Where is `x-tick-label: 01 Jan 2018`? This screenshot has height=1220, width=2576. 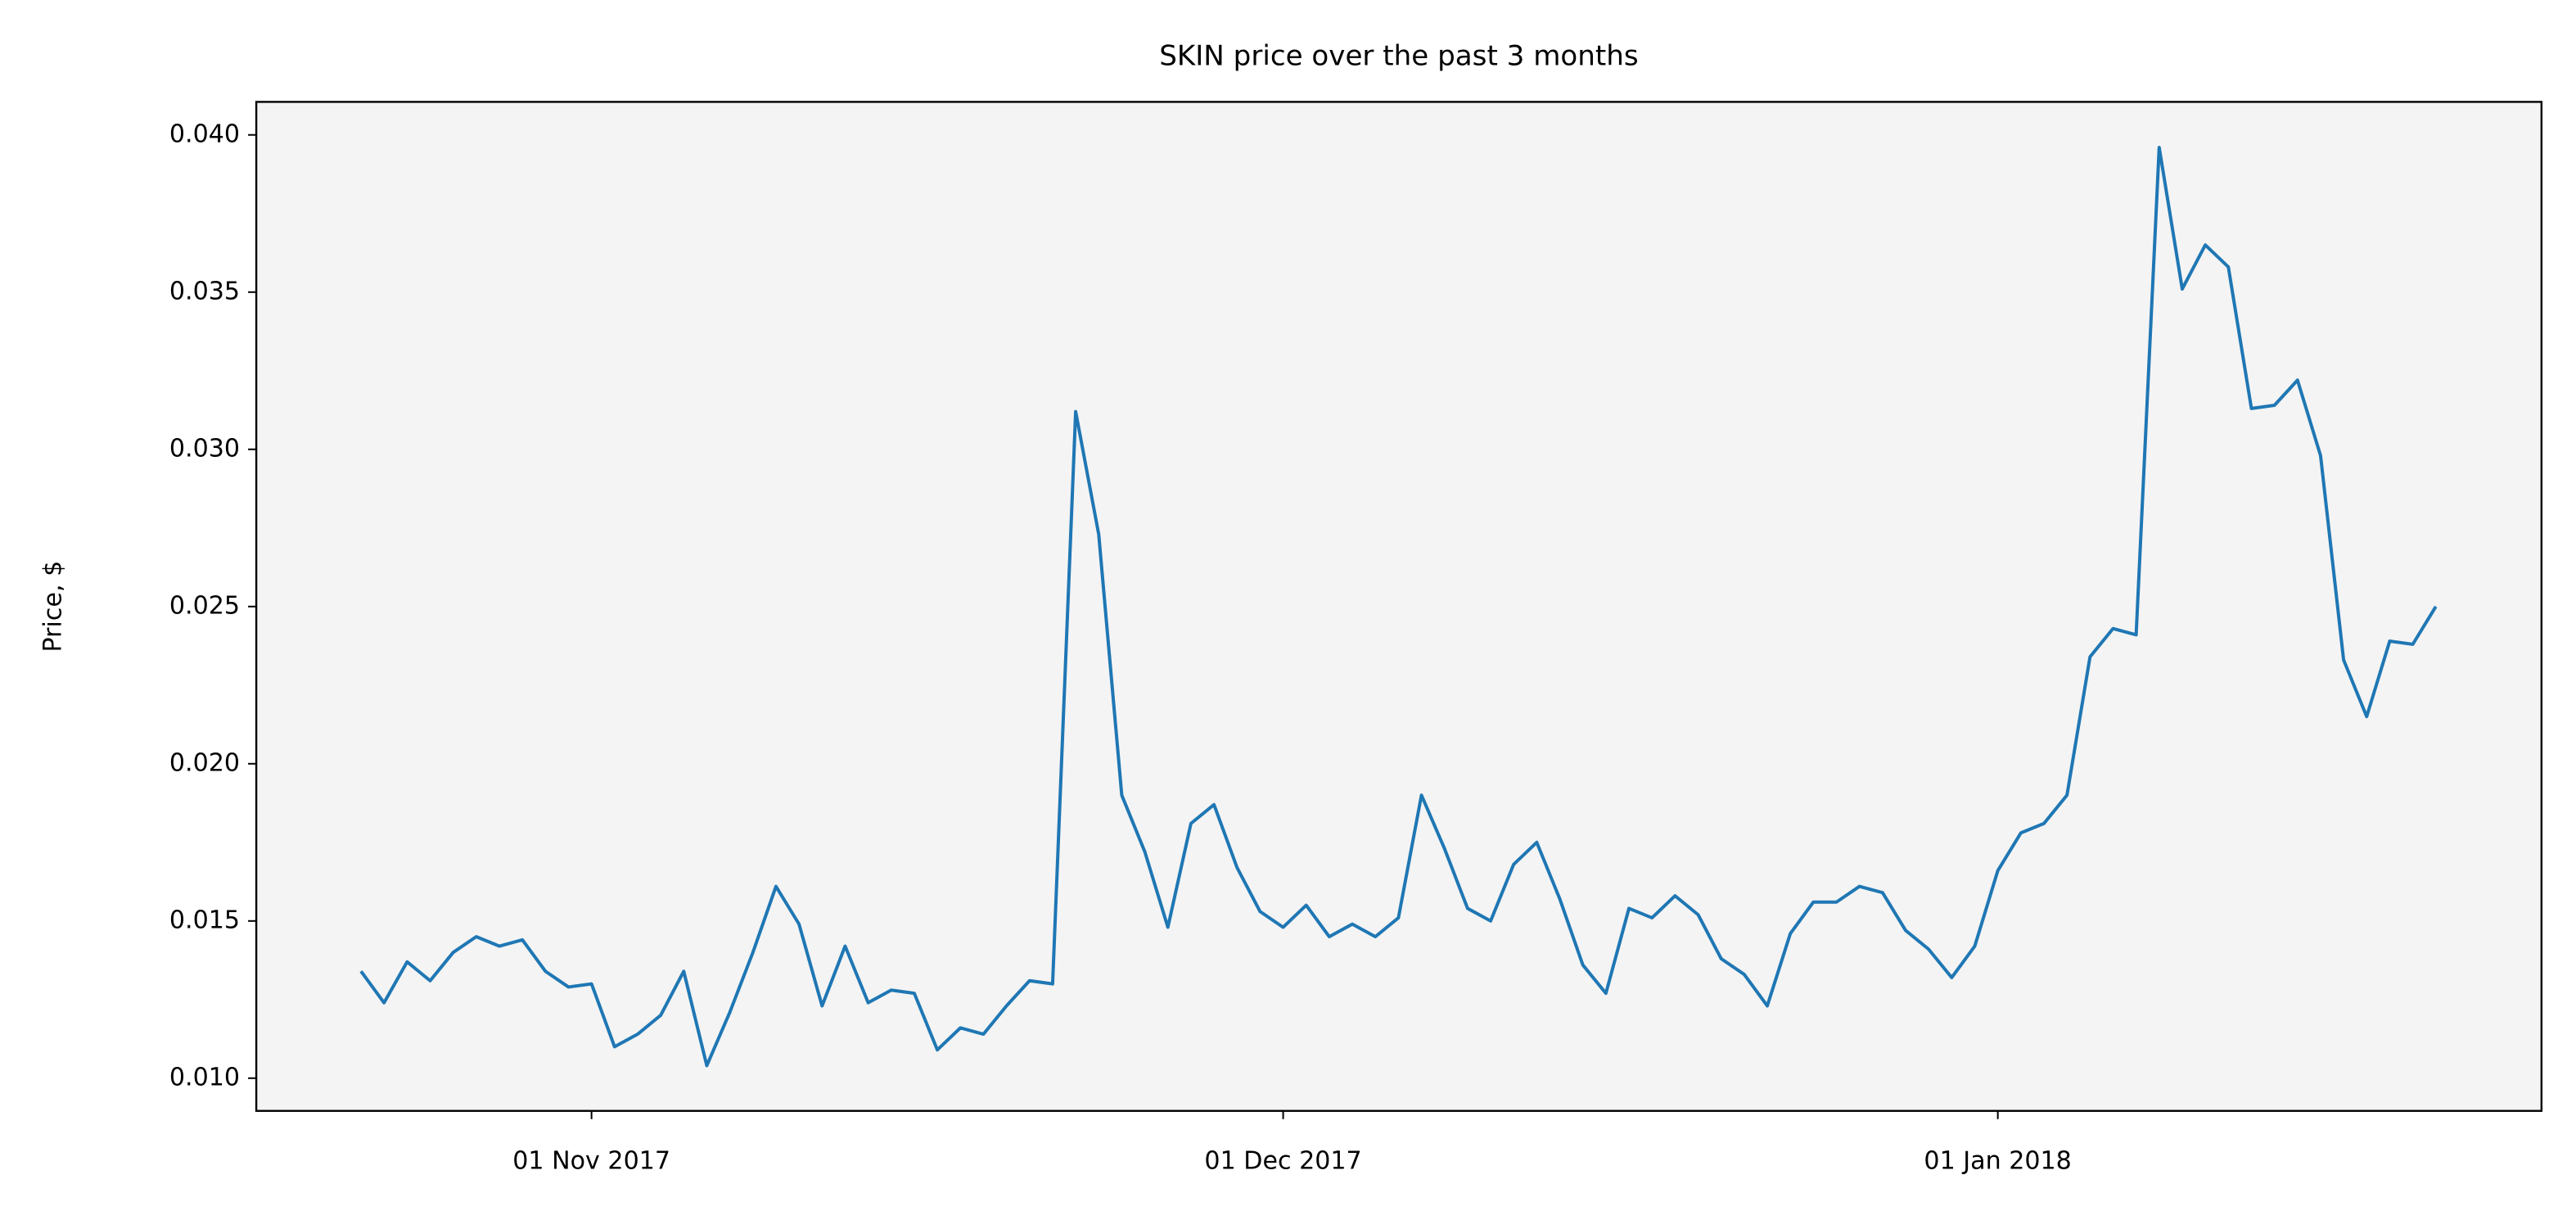
x-tick-label: 01 Jan 2018 is located at coordinates (1997, 1160).